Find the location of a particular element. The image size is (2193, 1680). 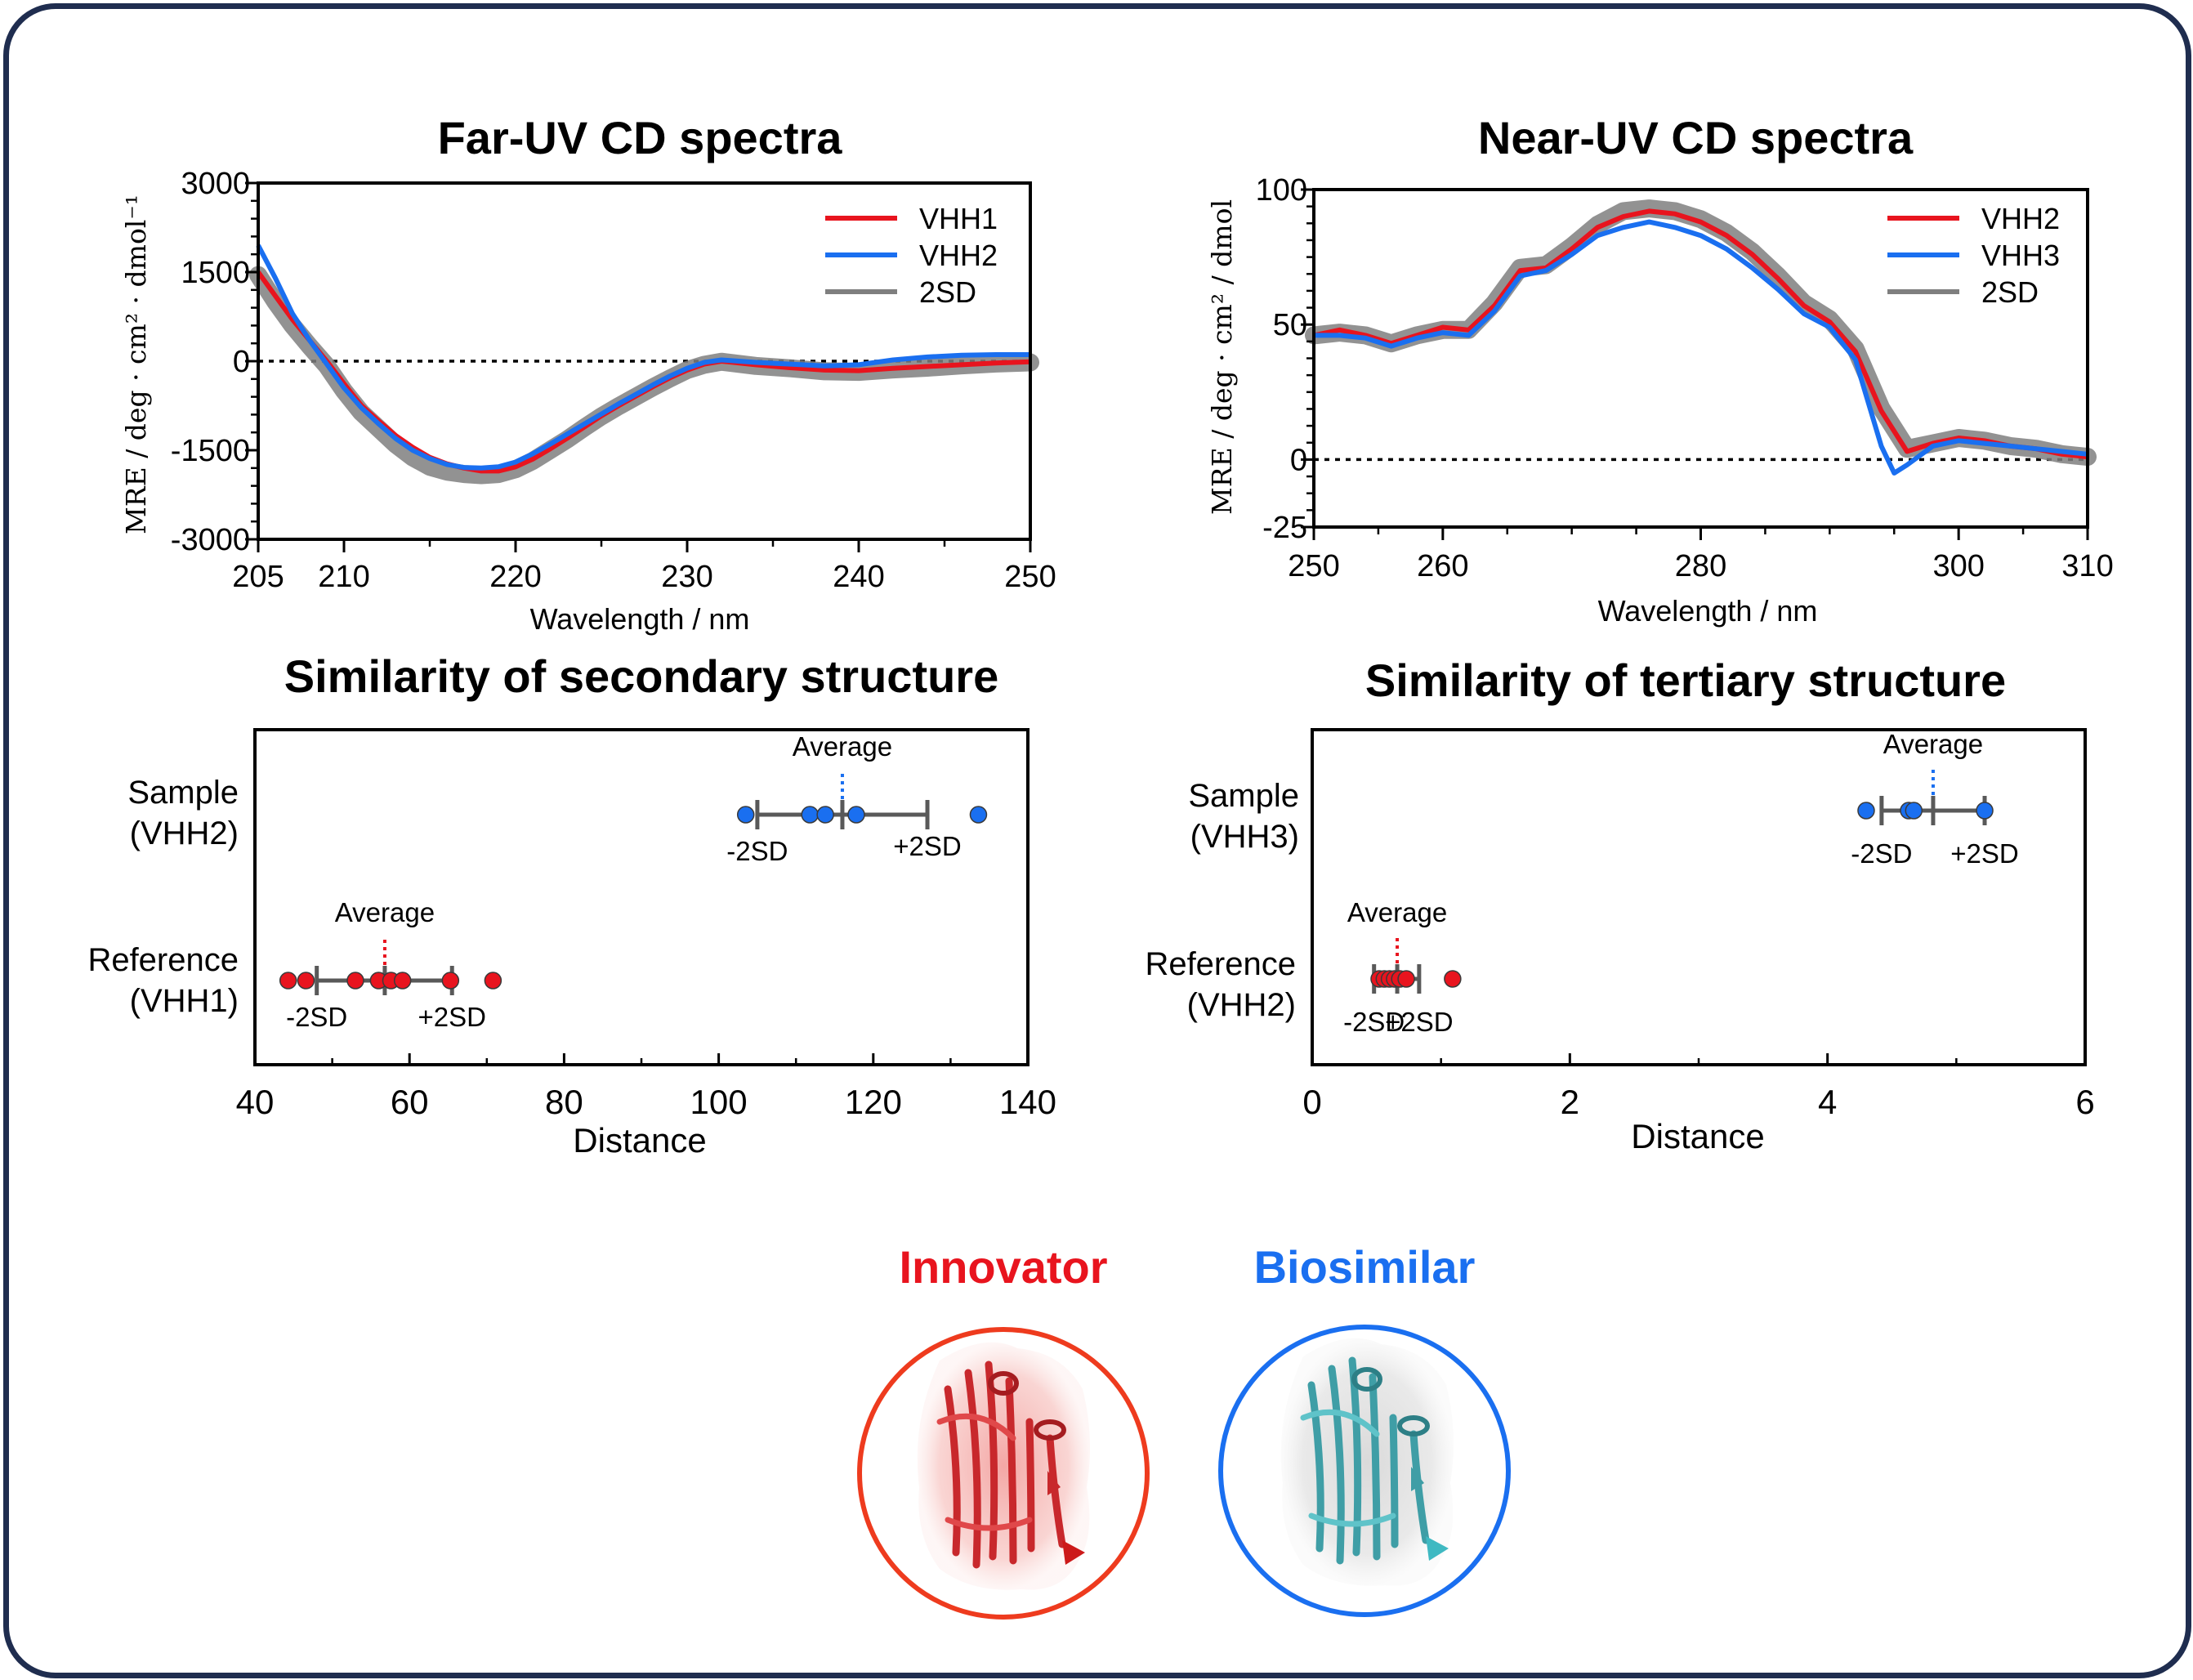

innovator-protein-image is located at coordinates (1003, 1474).